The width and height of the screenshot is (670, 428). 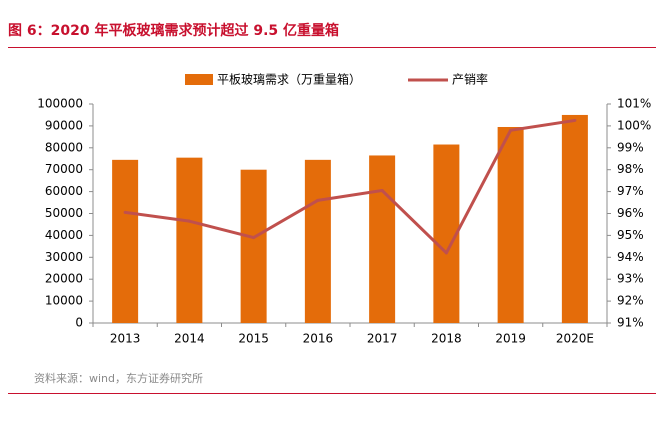 I want to click on legend-bar-swatch, so click(x=199, y=79).